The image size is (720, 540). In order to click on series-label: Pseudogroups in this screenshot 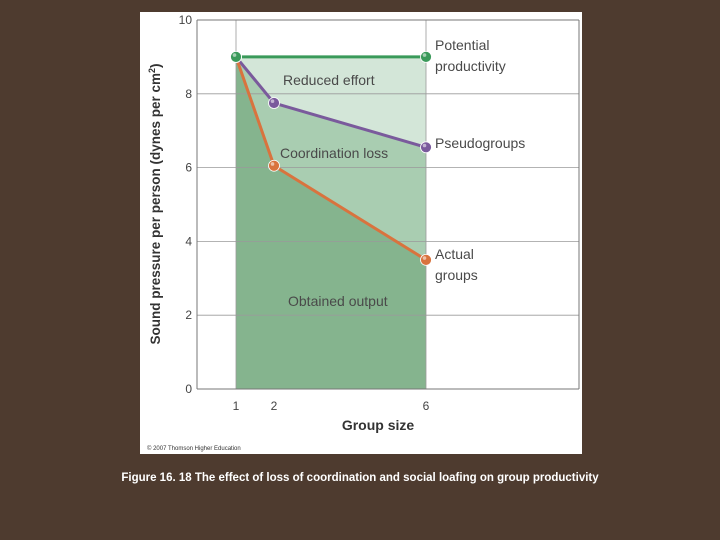, I will do `click(480, 143)`.